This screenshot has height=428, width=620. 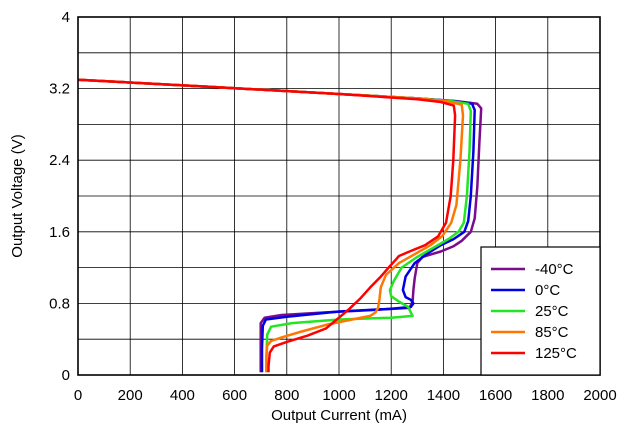 What do you see at coordinates (338, 395) in the screenshot?
I see `x-tick-label: 1000` at bounding box center [338, 395].